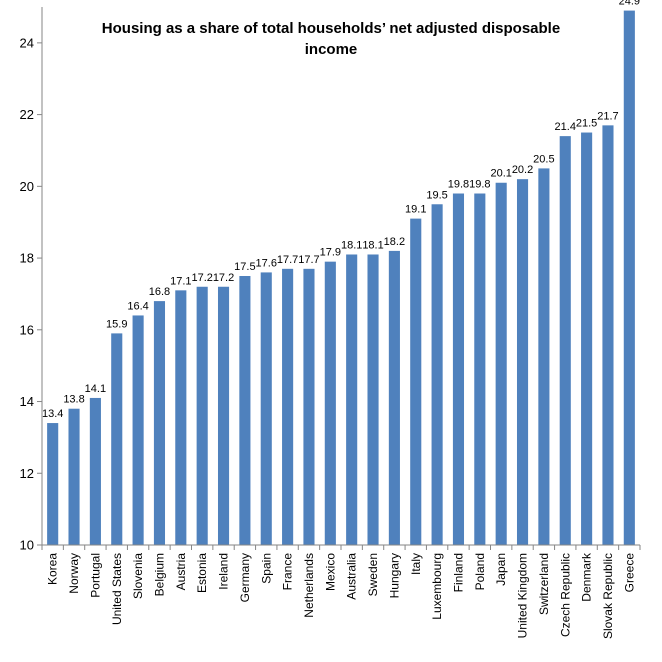 The width and height of the screenshot is (662, 662). Describe the element at coordinates (31, 280) in the screenshot. I see `y-axis: 10 12 14 16 18 20 22 24` at that location.